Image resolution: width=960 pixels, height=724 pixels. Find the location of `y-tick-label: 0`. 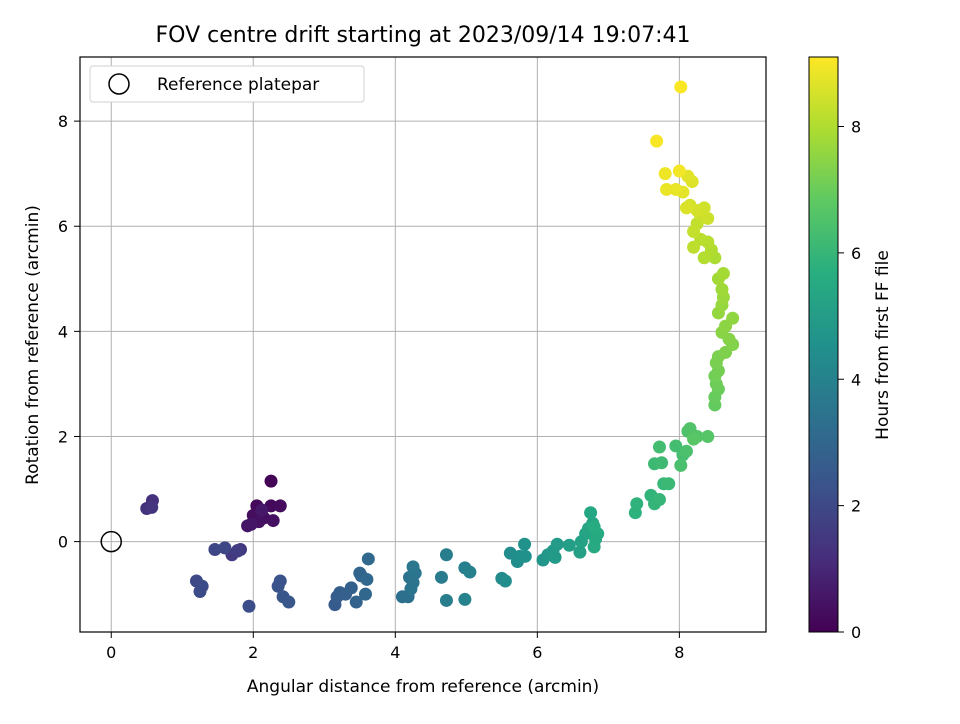

y-tick-label: 0 is located at coordinates (63, 542).